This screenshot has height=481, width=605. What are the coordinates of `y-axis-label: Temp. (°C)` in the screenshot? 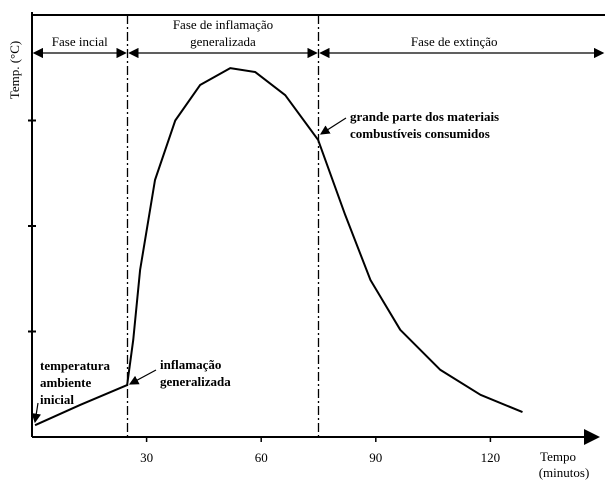 It's located at (14, 70).